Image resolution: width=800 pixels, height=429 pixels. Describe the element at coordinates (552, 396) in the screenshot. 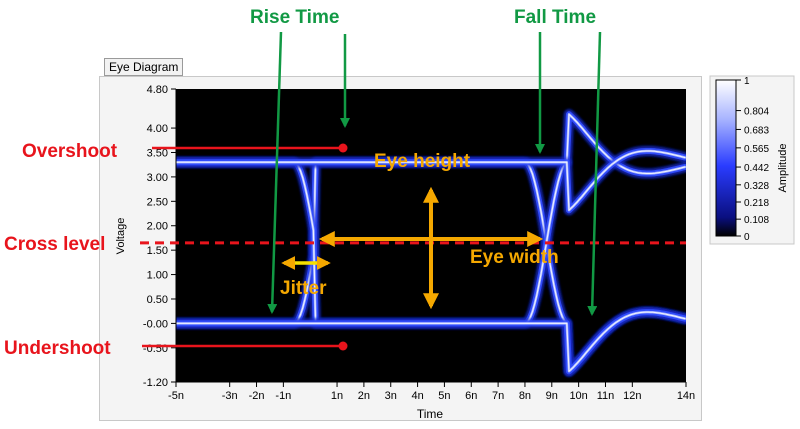

I see `x-tick-label: 9n` at that location.